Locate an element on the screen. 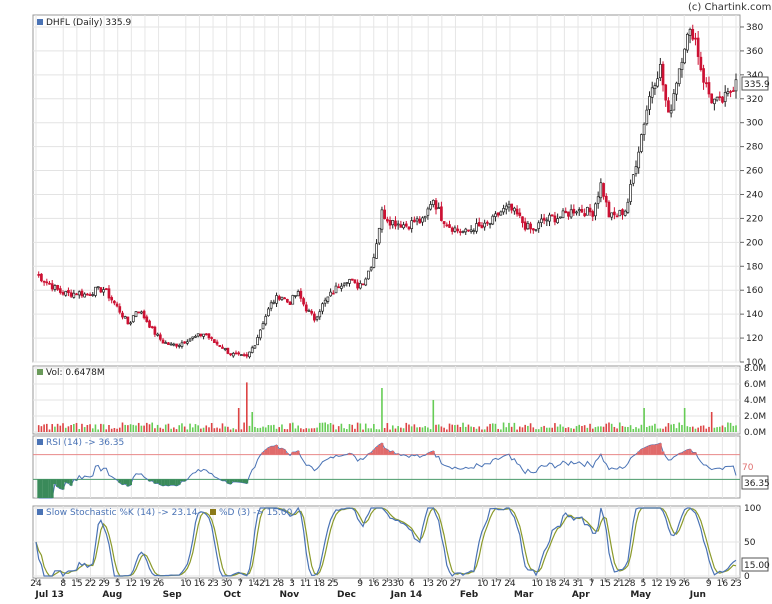 The height and width of the screenshot is (604, 772). x-tick-label: 15 is located at coordinates (76, 584).